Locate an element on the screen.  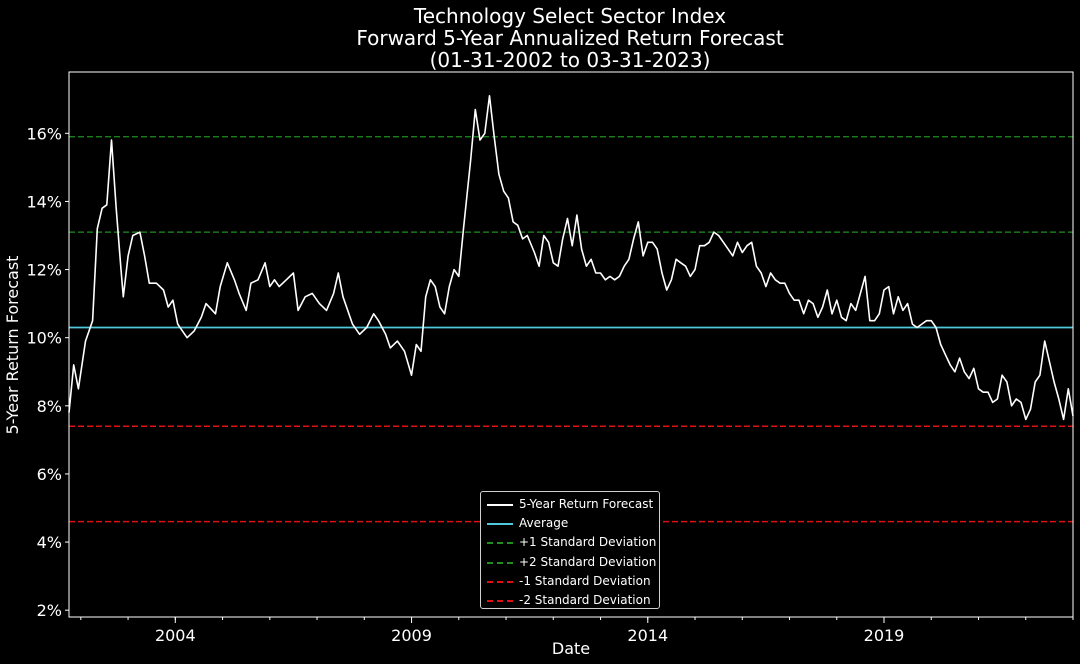
legend-label: Average is located at coordinates (544, 523).